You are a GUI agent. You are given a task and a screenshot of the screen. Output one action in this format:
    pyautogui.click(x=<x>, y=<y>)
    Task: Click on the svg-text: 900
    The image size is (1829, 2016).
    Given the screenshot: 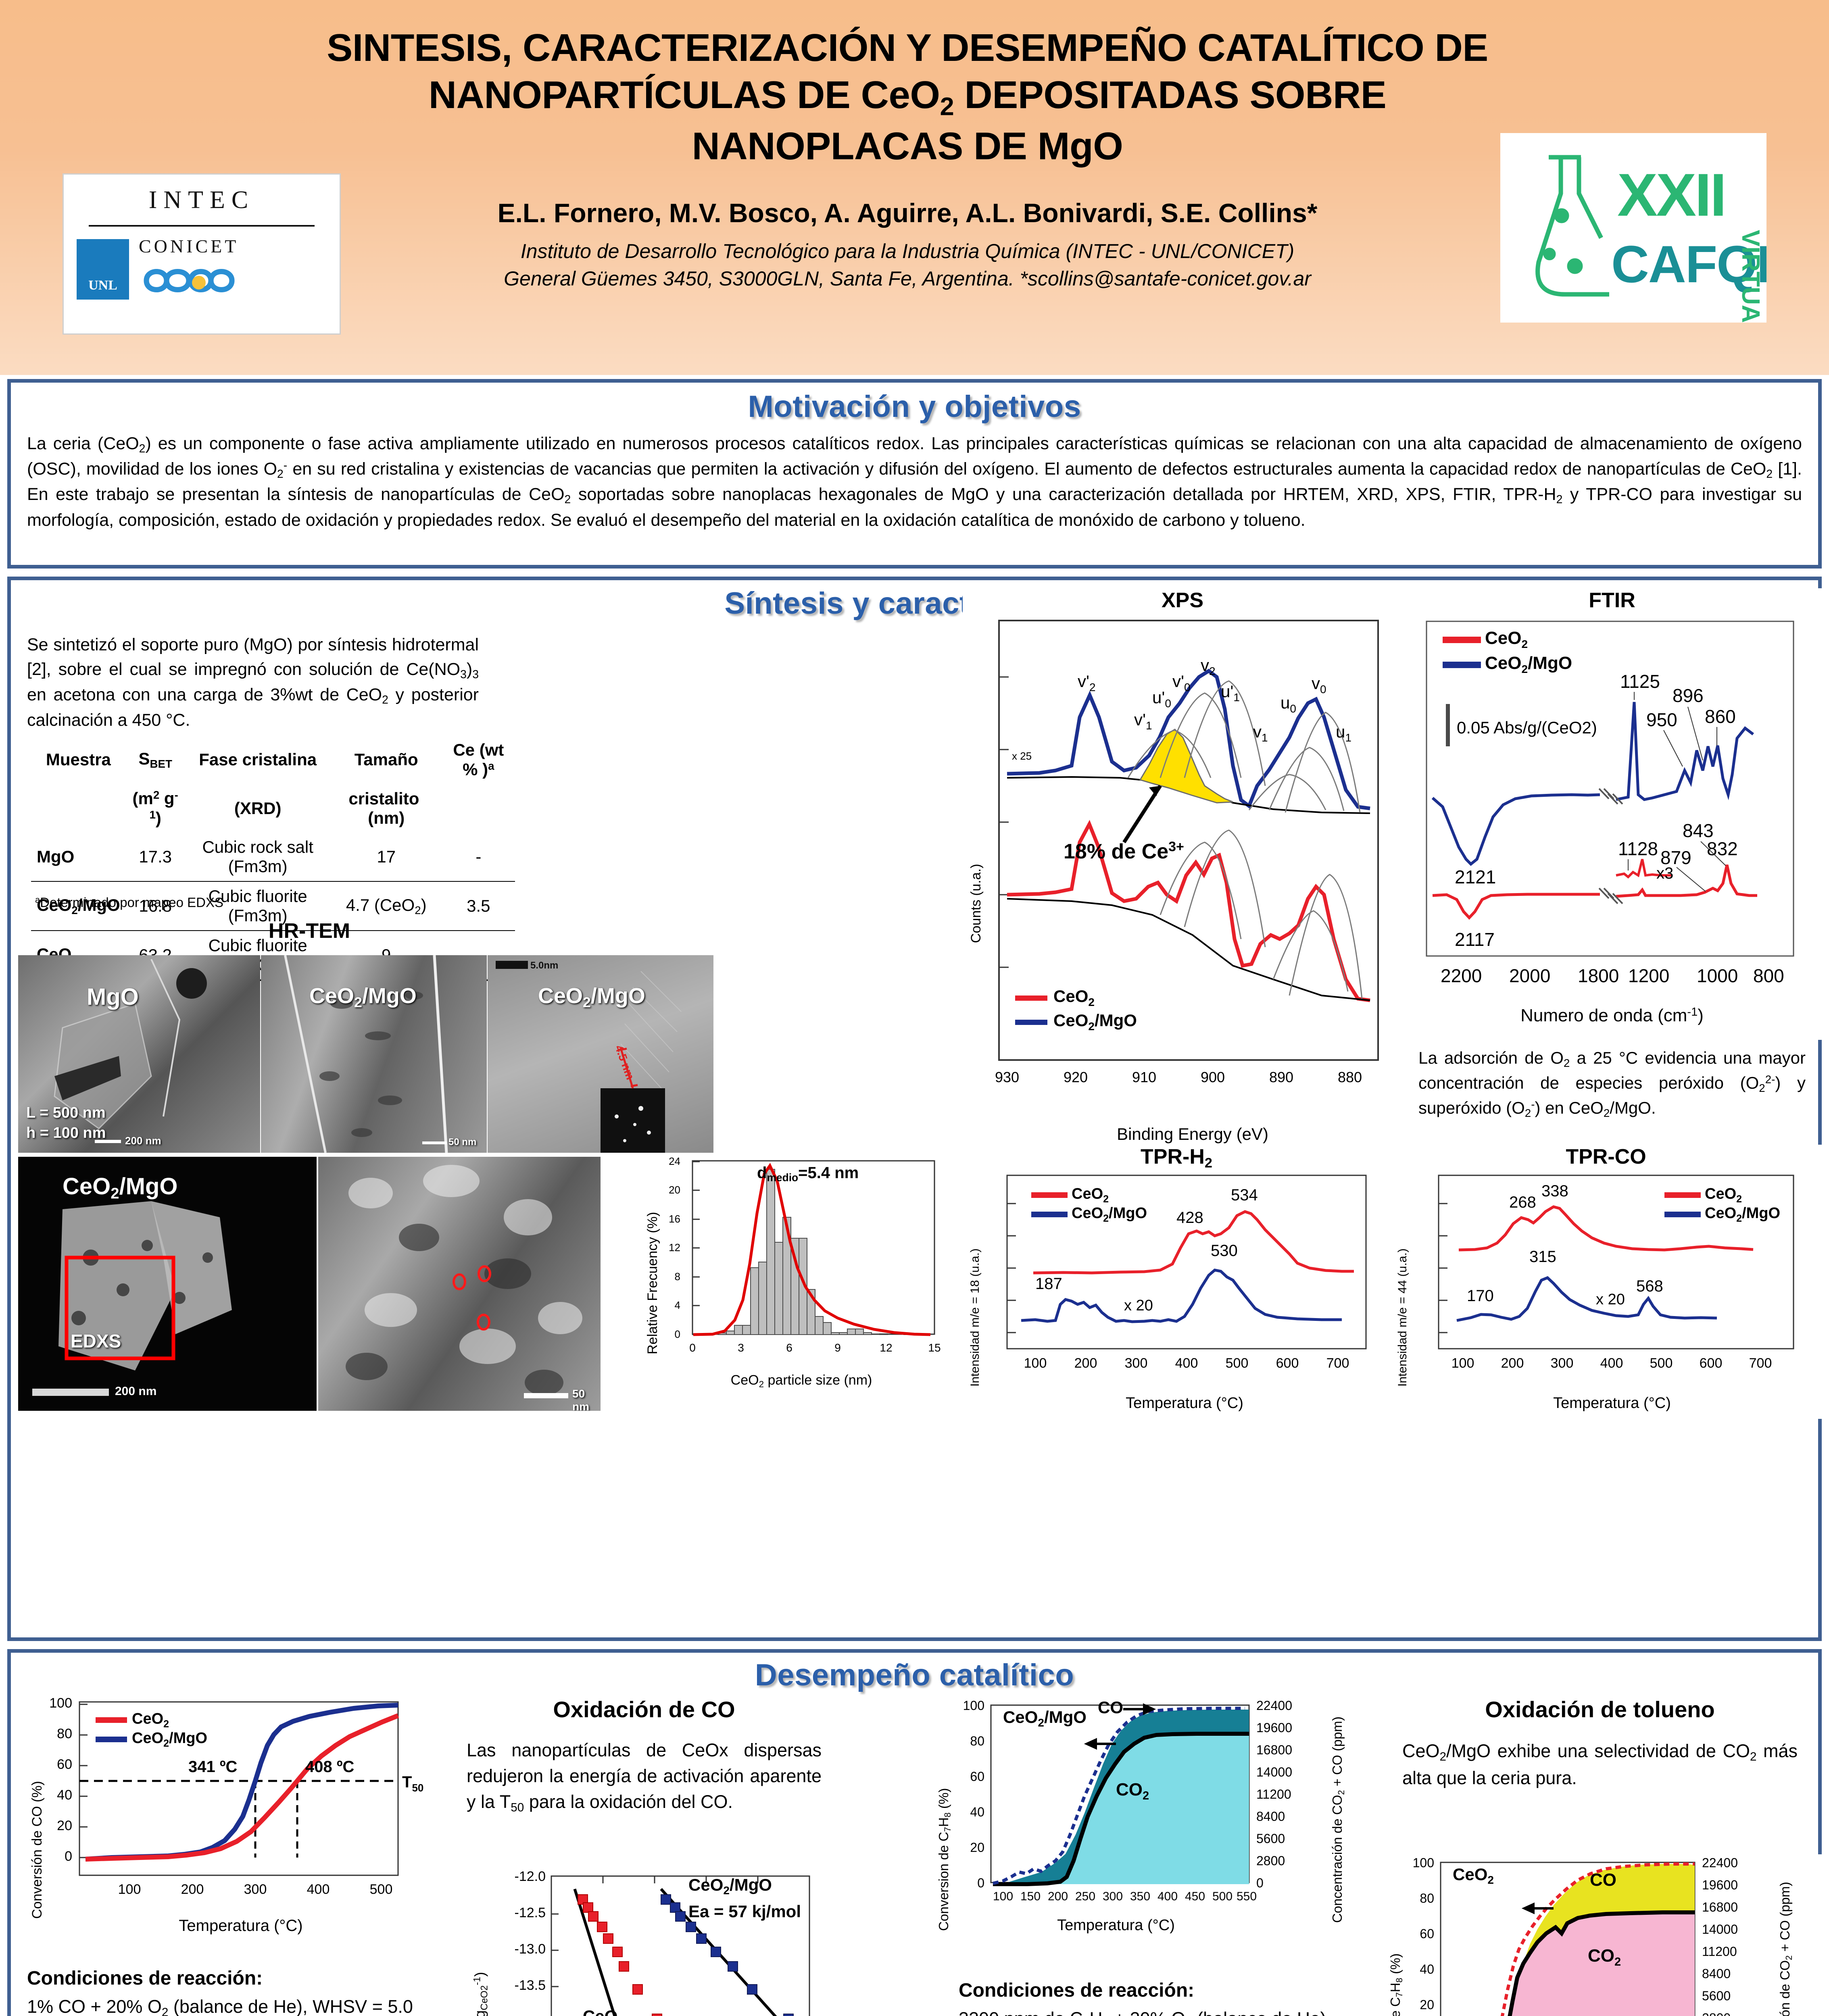 What is the action you would take?
    pyautogui.click(x=1213, y=1077)
    